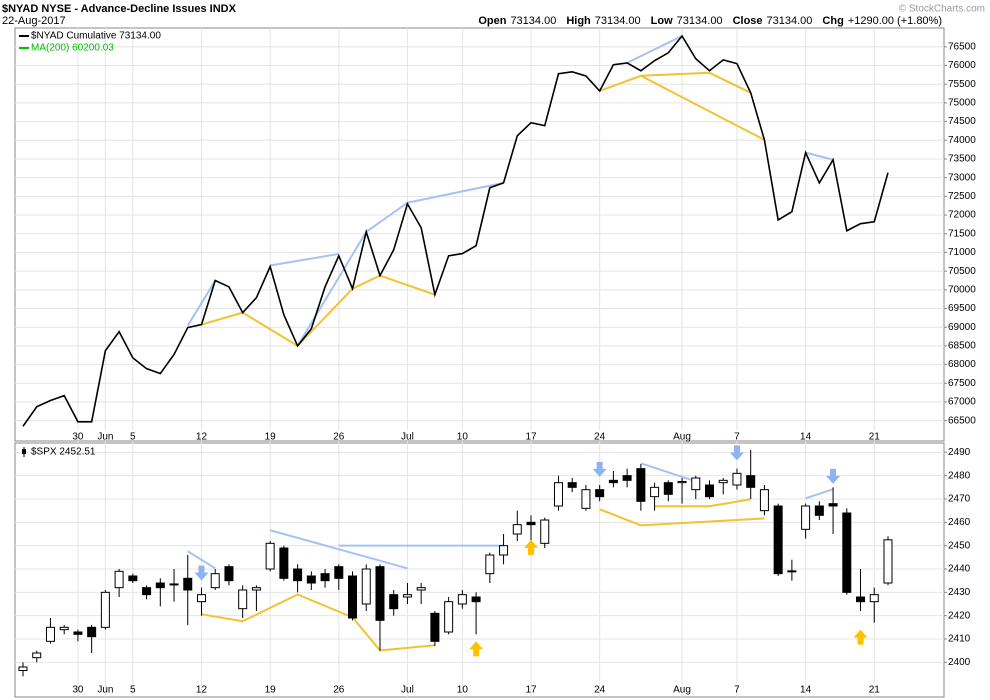 The width and height of the screenshot is (990, 700). I want to click on y-tick-label: 68500, so click(962, 346).